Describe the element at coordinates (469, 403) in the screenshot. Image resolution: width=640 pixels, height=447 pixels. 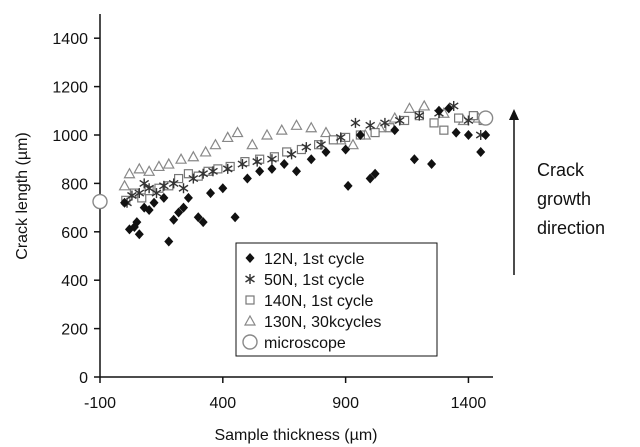
I see `x-tick-label: 1400` at that location.